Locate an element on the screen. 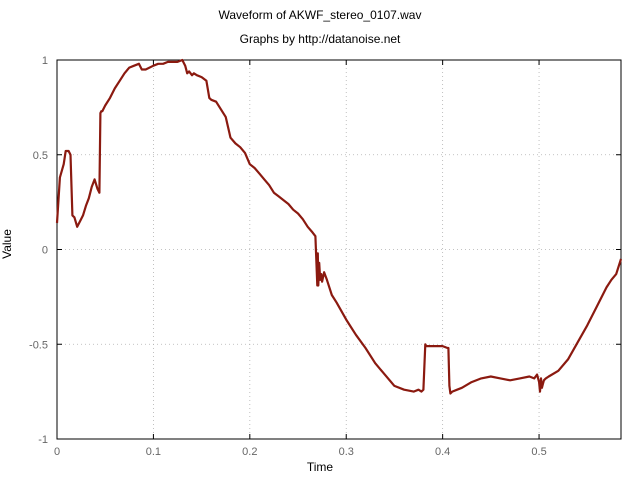  y-tick-label: 1 is located at coordinates (45, 61).